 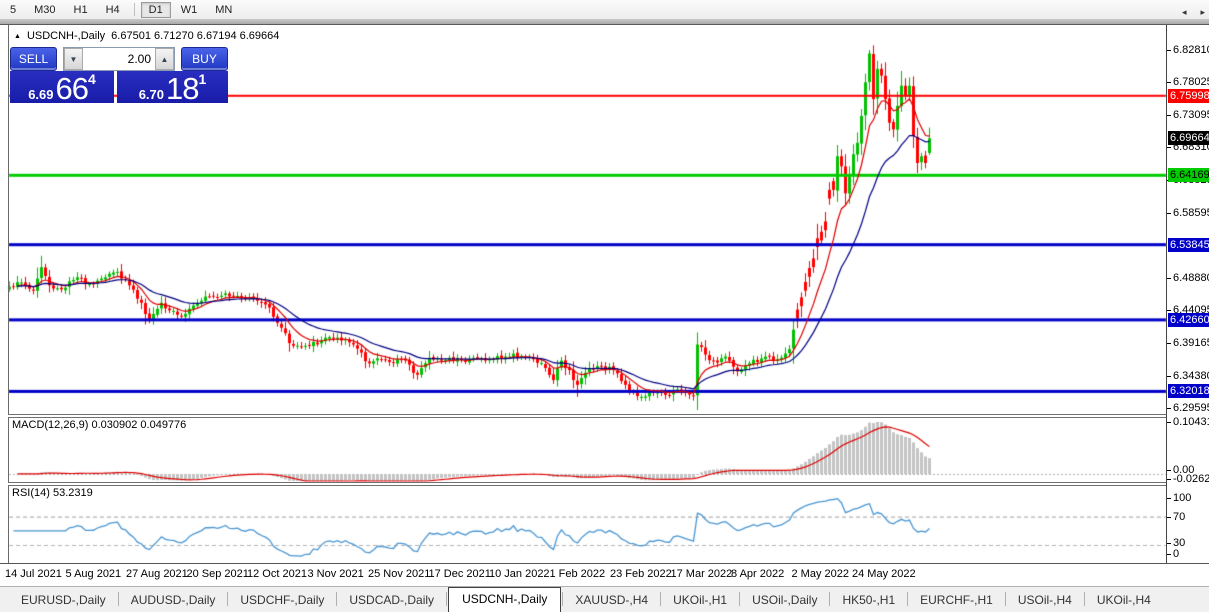 What do you see at coordinates (63, 600) in the screenshot?
I see `chart-tab-eurusd-daily: EURUSD-,Daily` at bounding box center [63, 600].